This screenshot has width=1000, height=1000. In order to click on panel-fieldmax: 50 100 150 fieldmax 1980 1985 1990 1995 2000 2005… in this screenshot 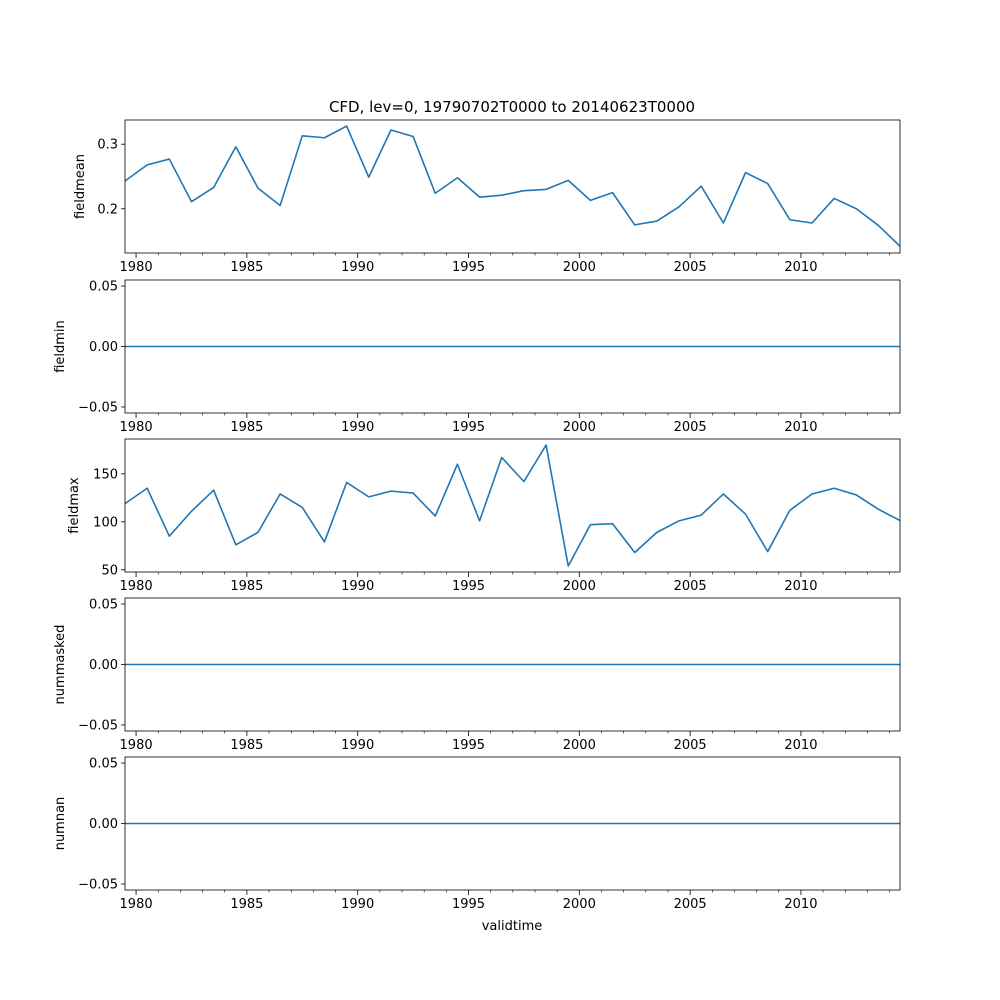, I will do `click(484, 516)`.